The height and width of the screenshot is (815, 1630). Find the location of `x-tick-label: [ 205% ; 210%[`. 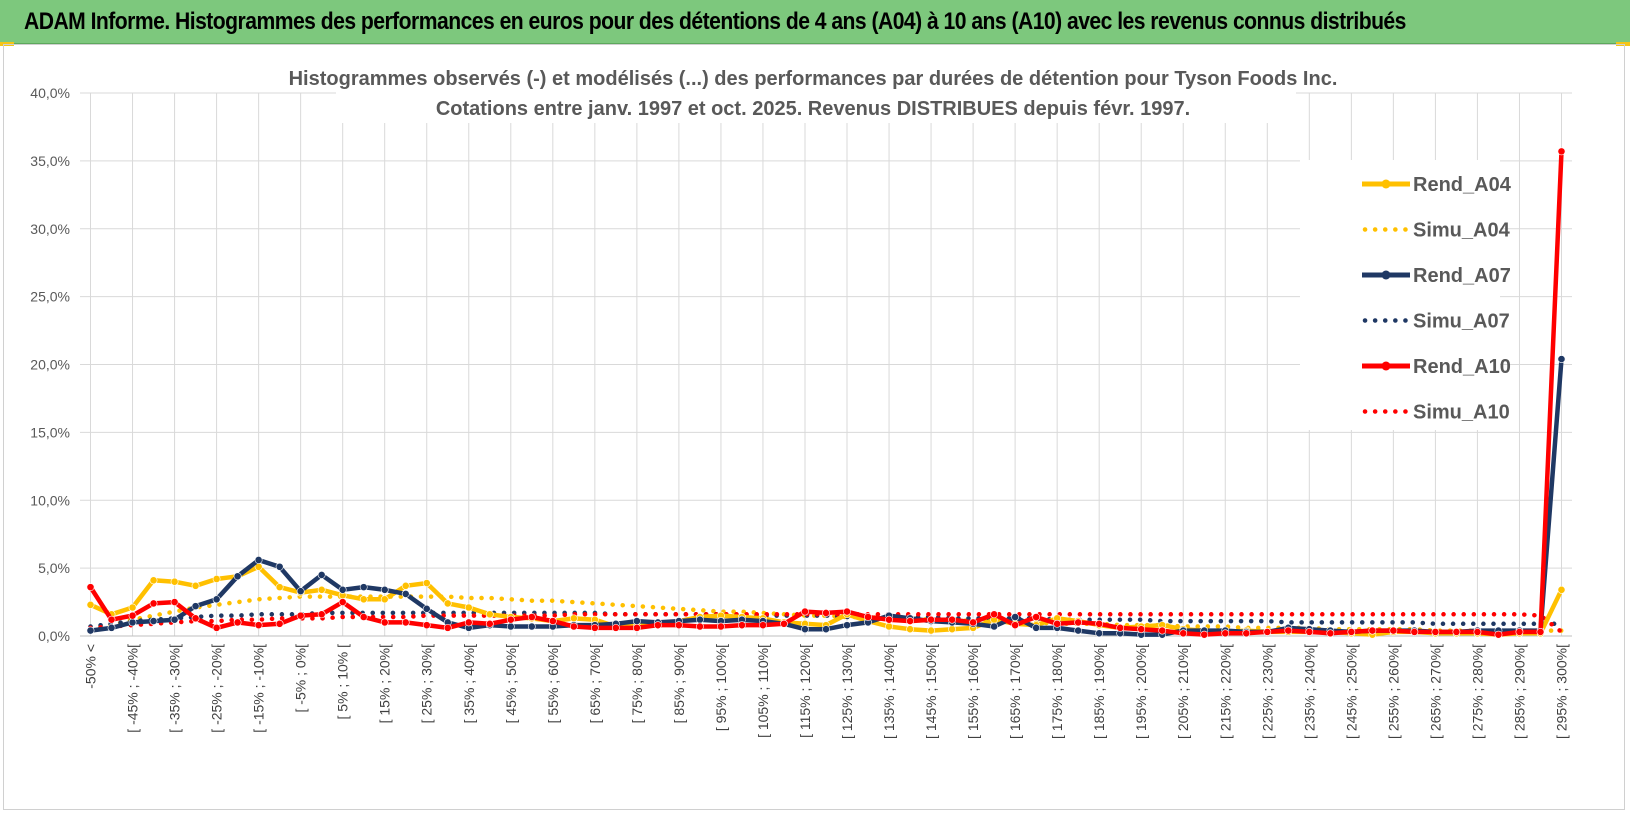

x-tick-label: [ 205% ; 210%[ is located at coordinates (1183, 691).